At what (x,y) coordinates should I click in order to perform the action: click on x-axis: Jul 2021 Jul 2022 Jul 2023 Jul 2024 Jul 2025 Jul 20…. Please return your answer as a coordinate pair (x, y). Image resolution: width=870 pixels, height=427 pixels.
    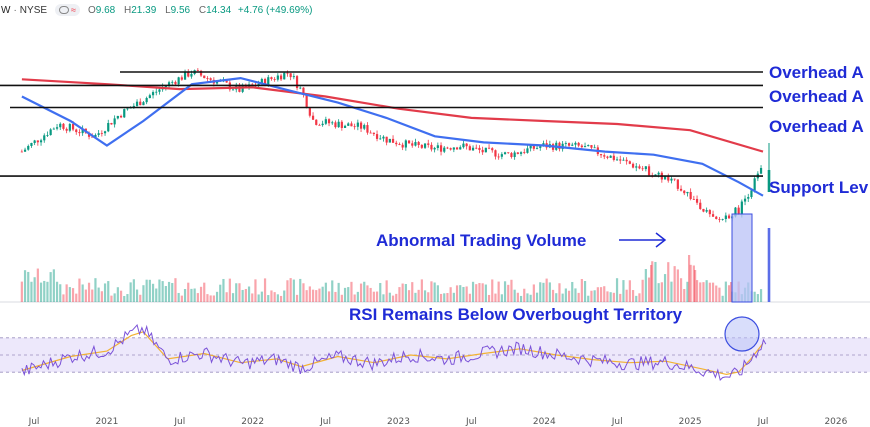
    Looking at the image, I should click on (438, 422).